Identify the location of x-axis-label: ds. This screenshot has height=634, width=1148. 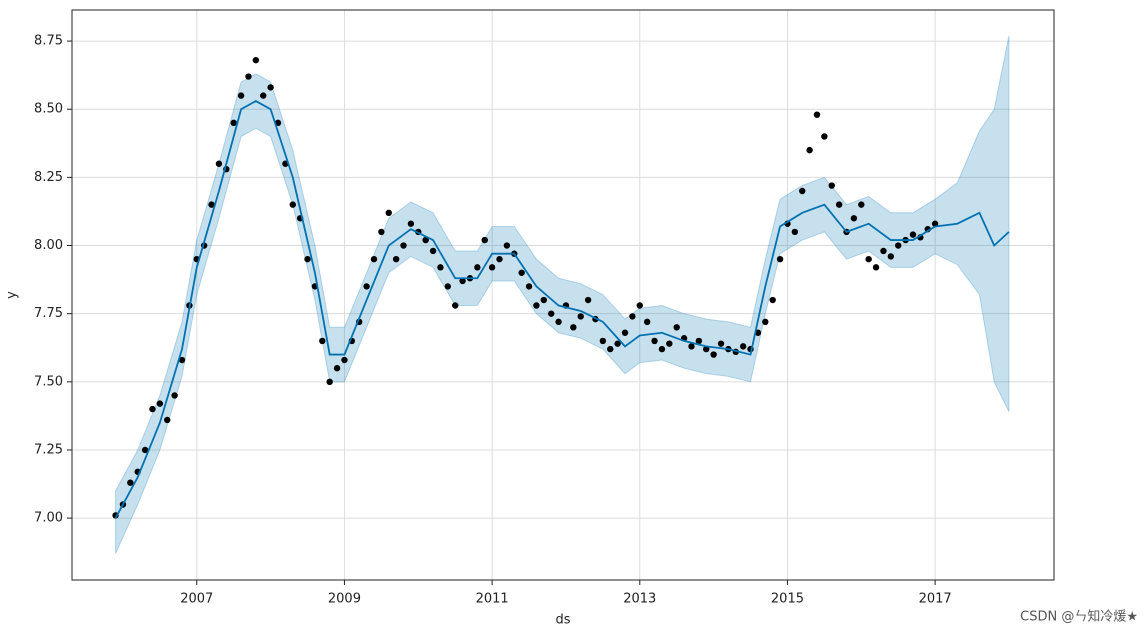
(562, 620).